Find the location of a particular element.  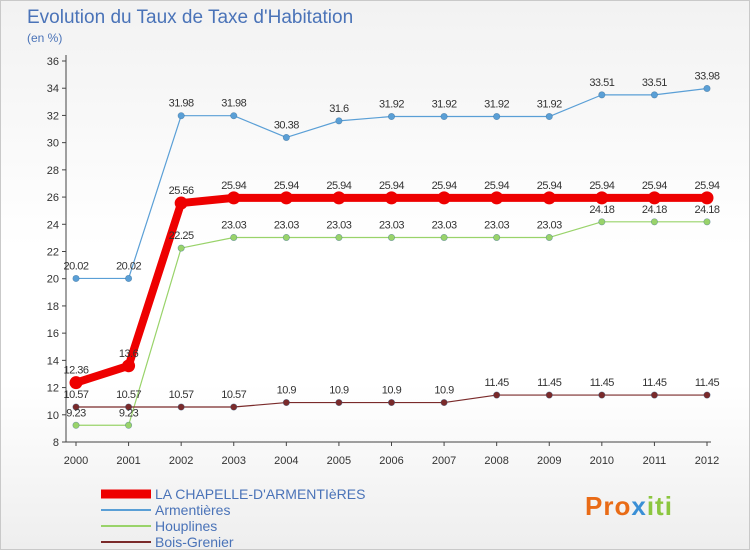

data-label: 31.6 is located at coordinates (339, 109).